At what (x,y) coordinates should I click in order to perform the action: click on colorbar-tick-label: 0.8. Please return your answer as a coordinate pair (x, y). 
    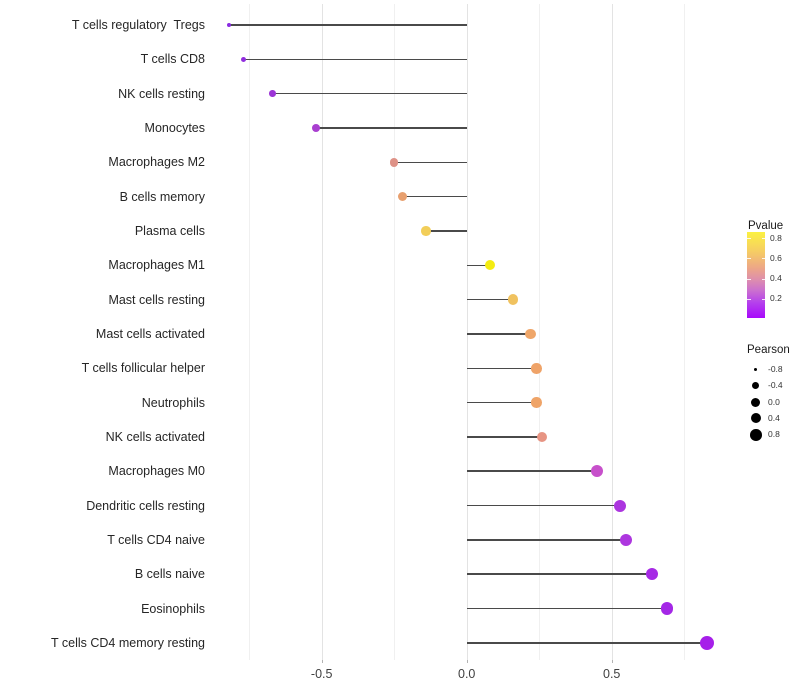
    Looking at the image, I should click on (776, 237).